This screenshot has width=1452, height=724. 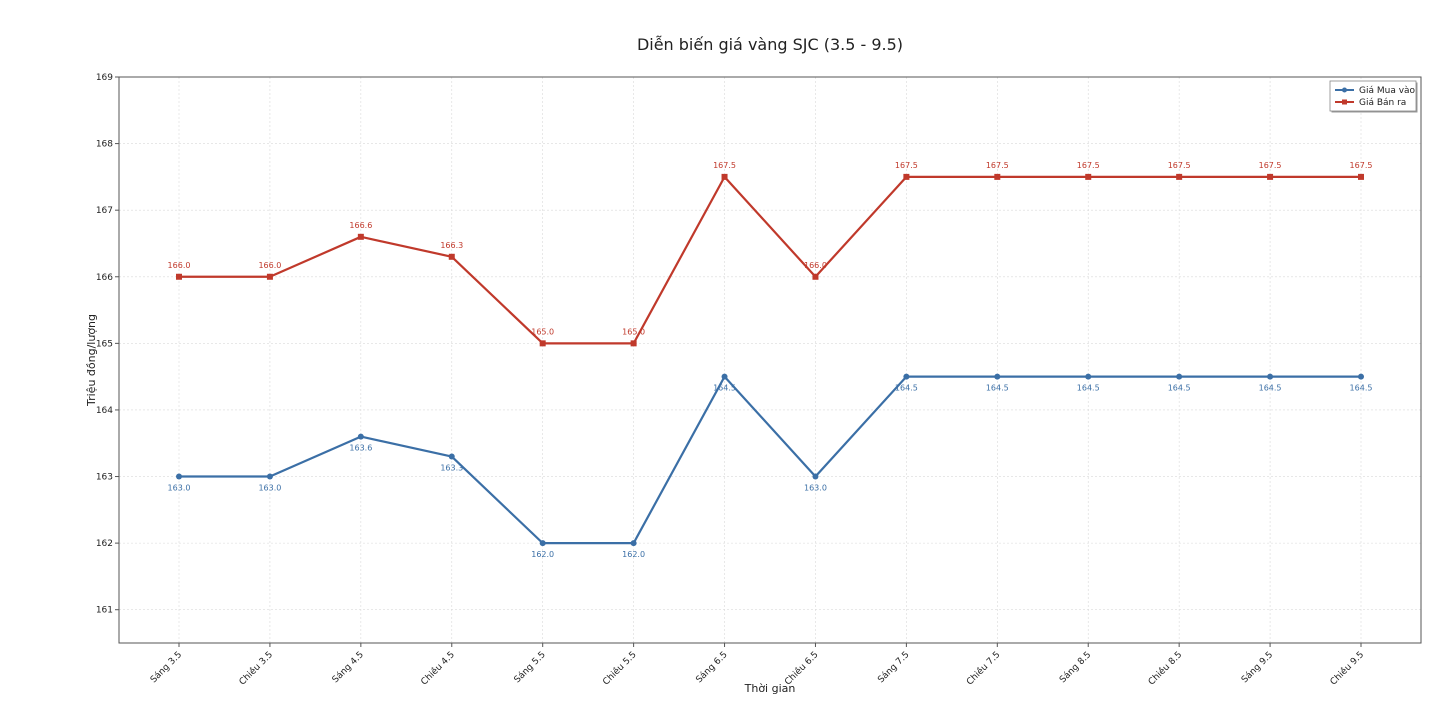 I want to click on x-tick-label: Chiều 3.5, so click(x=256, y=668).